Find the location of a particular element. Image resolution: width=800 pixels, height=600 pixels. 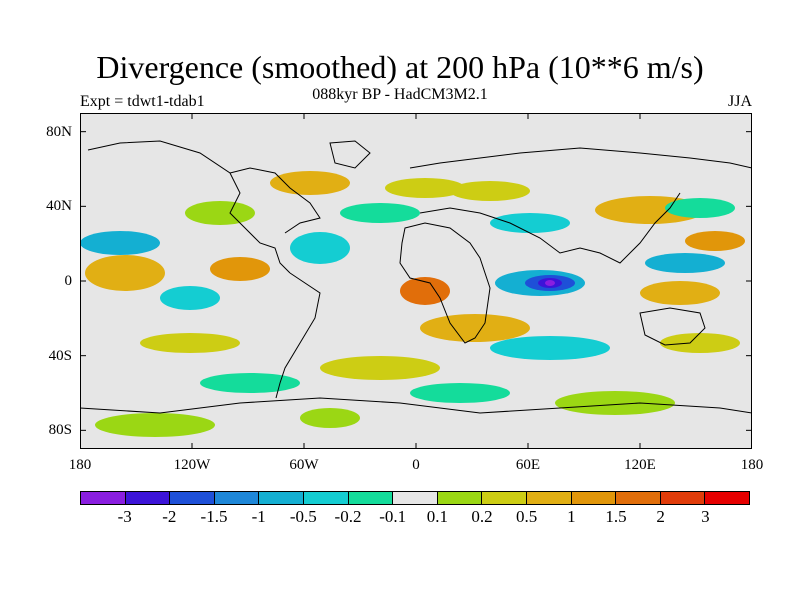

coastline-south-america is located at coordinates (298, 335).